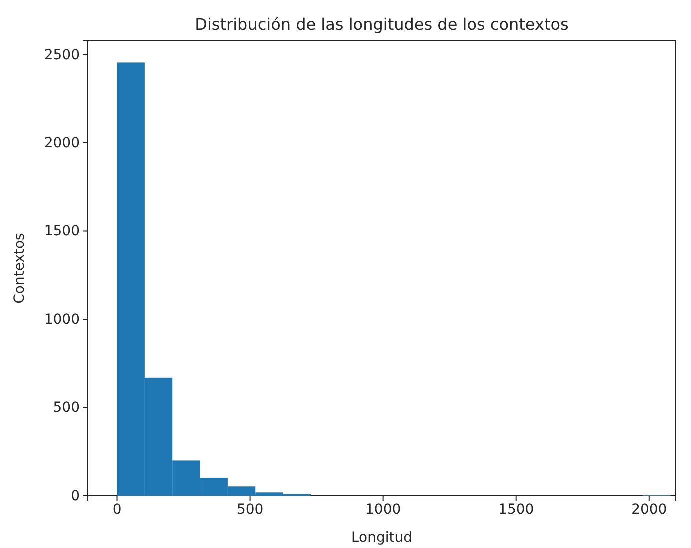  I want to click on y-axis-title: Contextos, so click(20, 268).